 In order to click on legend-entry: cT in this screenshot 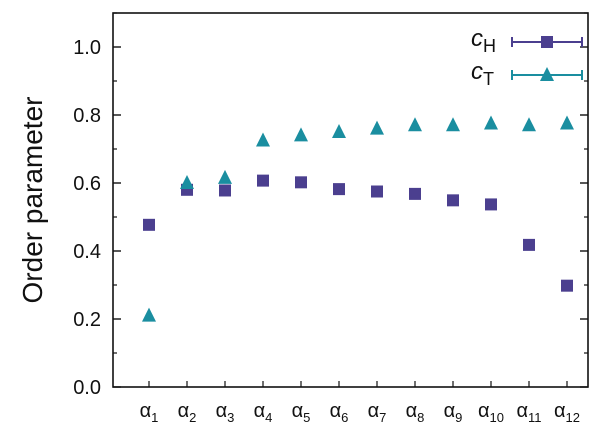, I will do `click(527, 73)`.